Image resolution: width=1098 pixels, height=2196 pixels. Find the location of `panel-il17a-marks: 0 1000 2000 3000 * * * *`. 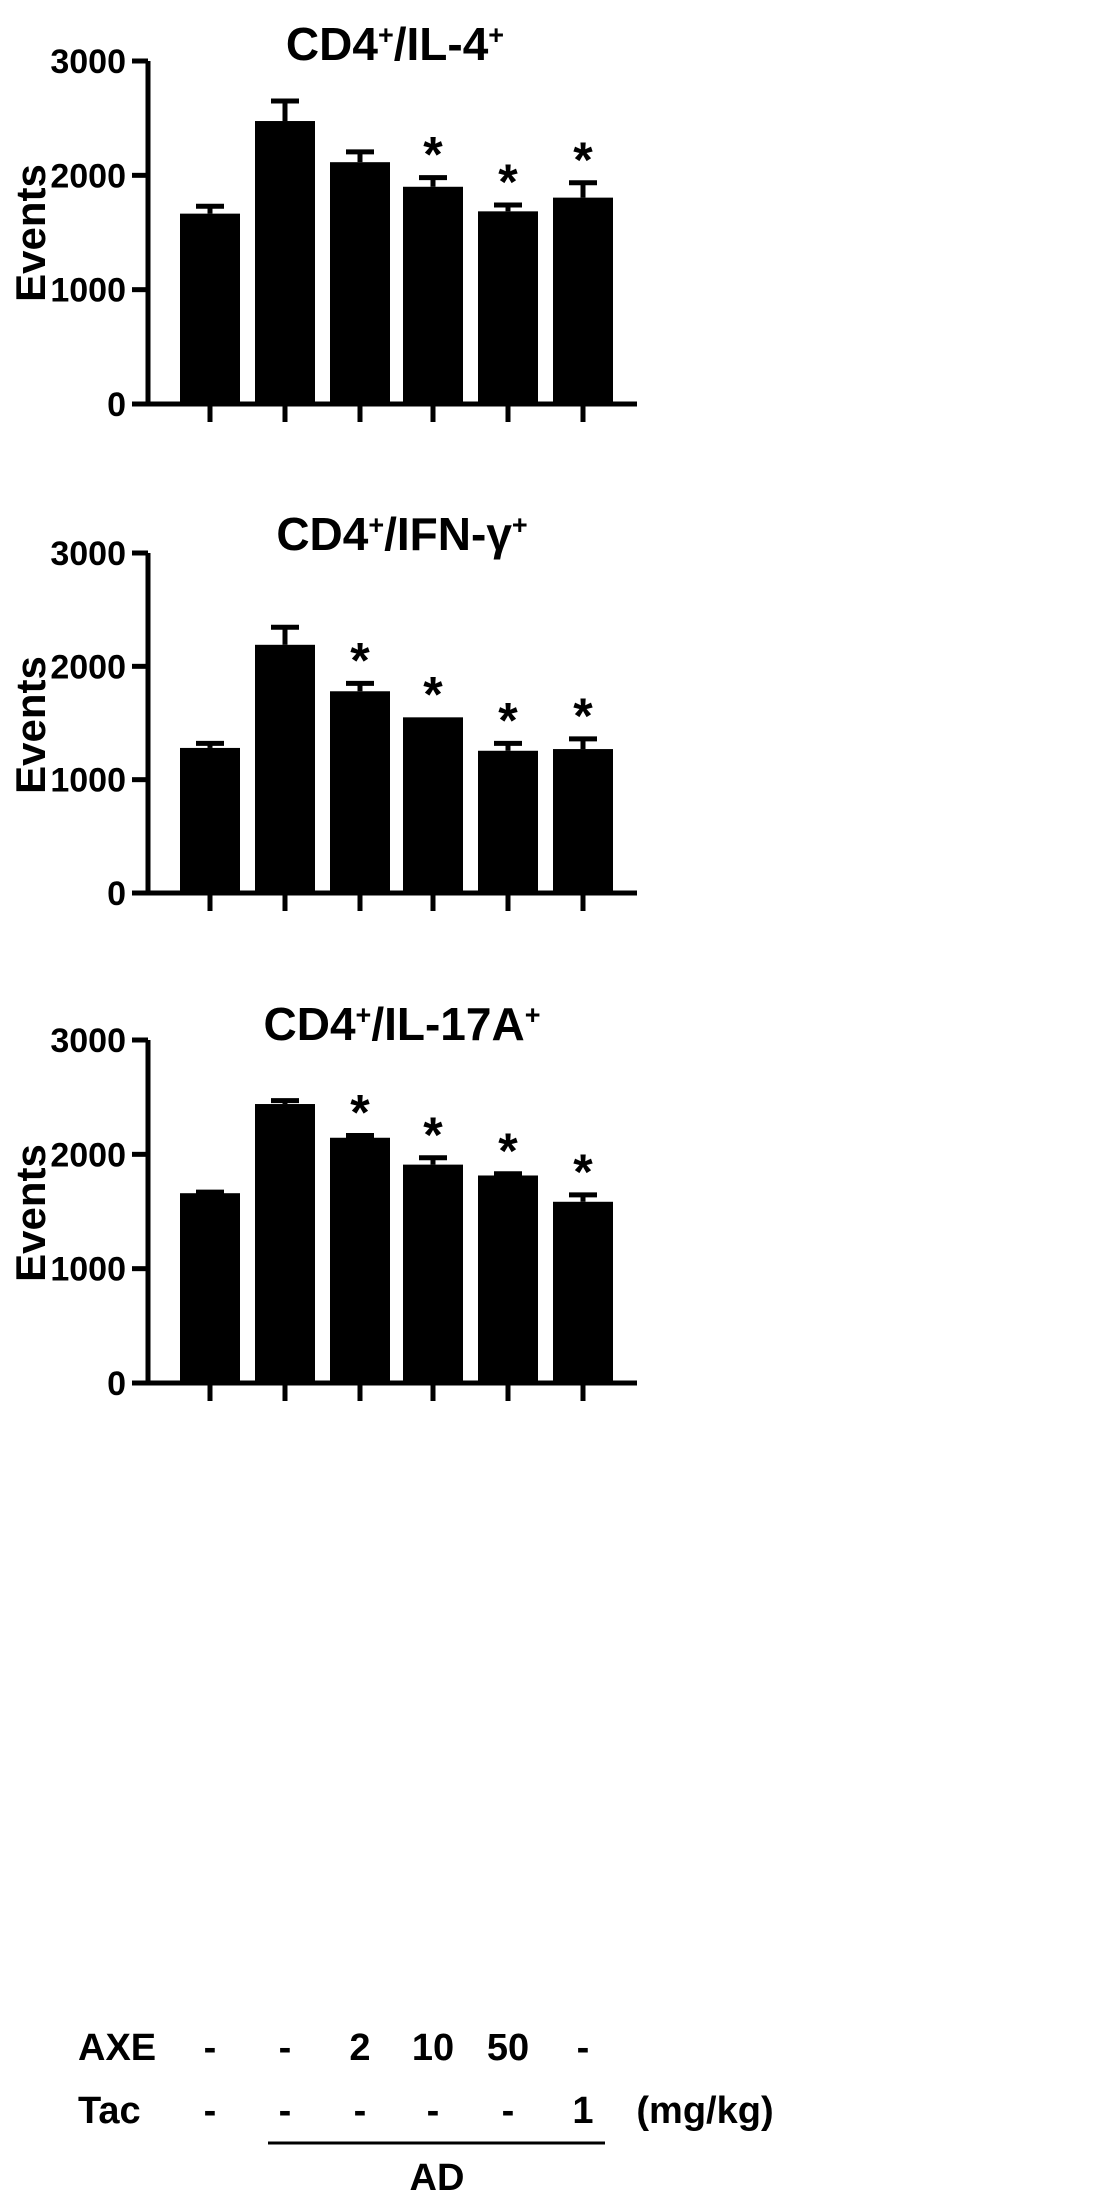

panel-il17a-marks: 0 1000 2000 3000 * * * * is located at coordinates (343, 1212).